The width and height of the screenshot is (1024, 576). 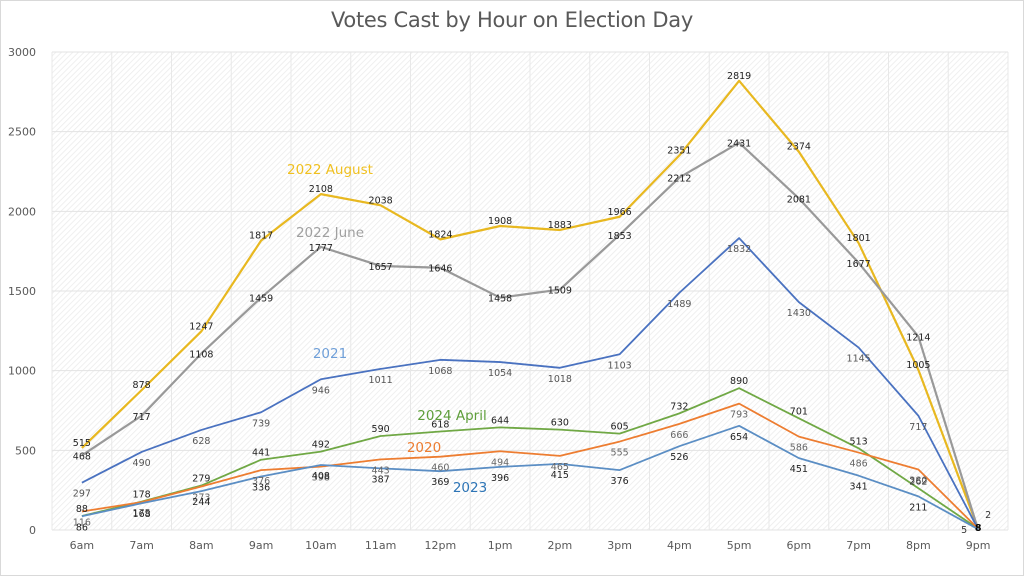 I want to click on data-label: 494, so click(x=500, y=462).